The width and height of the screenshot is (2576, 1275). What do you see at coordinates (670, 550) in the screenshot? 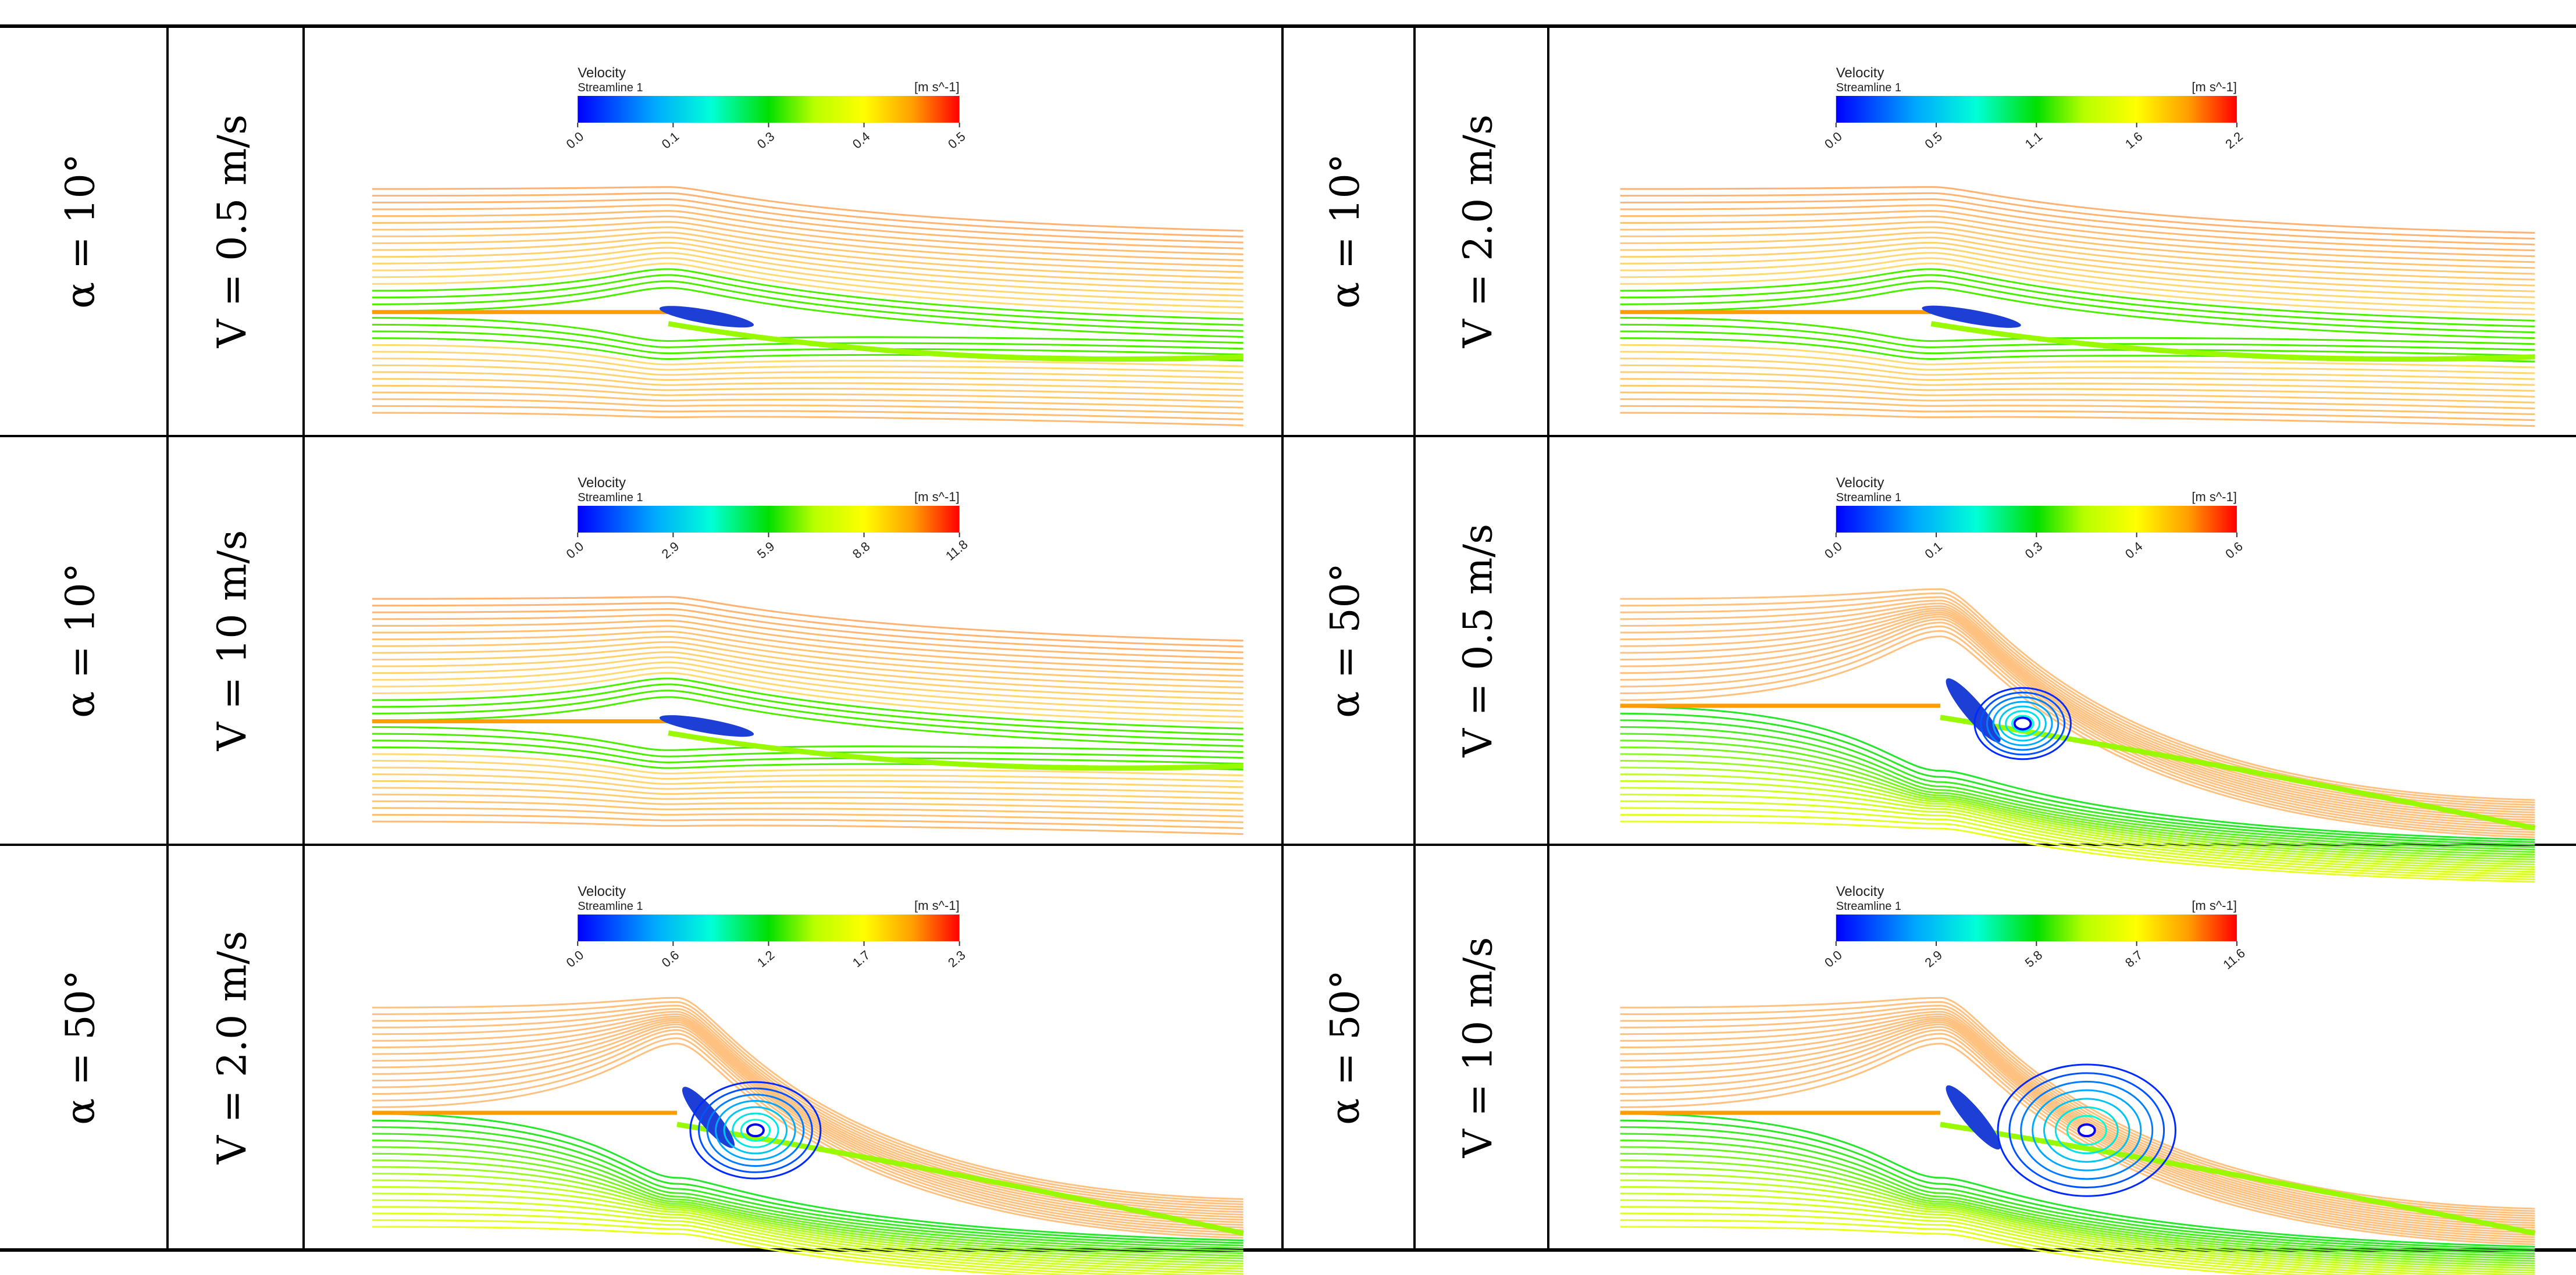
I see `colorbar-tick-label: 2.9` at bounding box center [670, 550].